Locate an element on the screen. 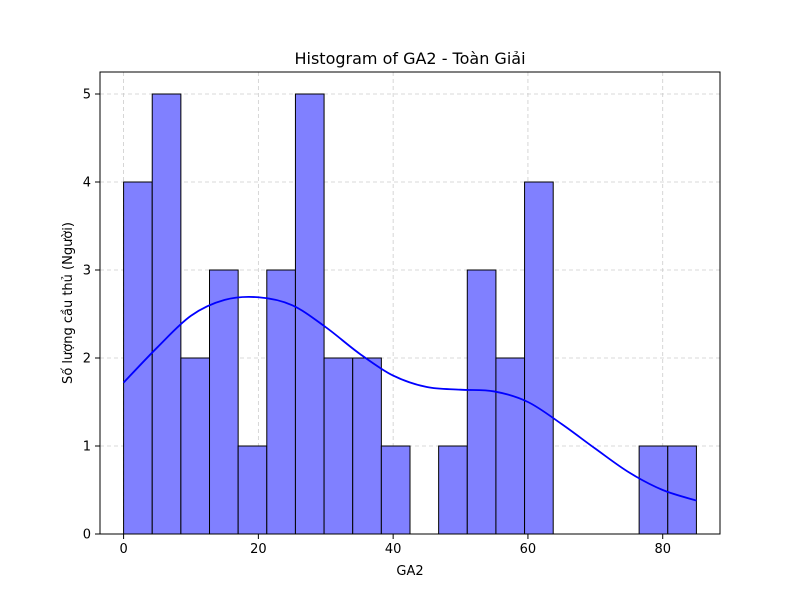  chart-title: Histogram of GA2 - Toàn Giải is located at coordinates (409, 58).